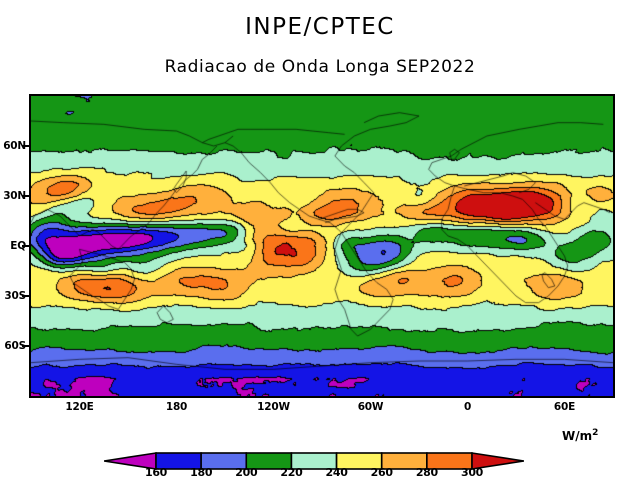 Image resolution: width=640 pixels, height=494 pixels. What do you see at coordinates (595, 433) in the screenshot?
I see `units-exponent: 2` at bounding box center [595, 433].